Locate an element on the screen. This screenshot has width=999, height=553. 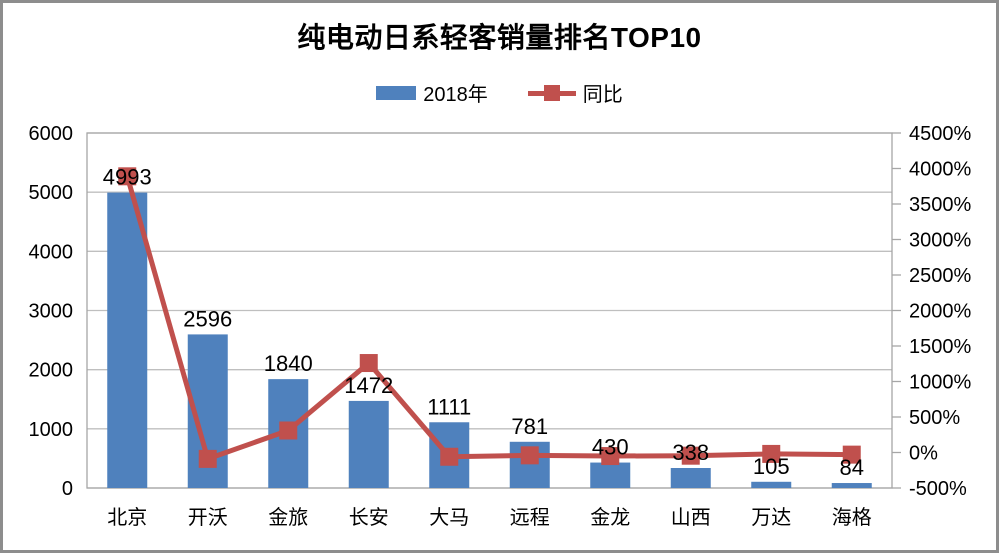
bar-山西 is located at coordinates (690, 478).